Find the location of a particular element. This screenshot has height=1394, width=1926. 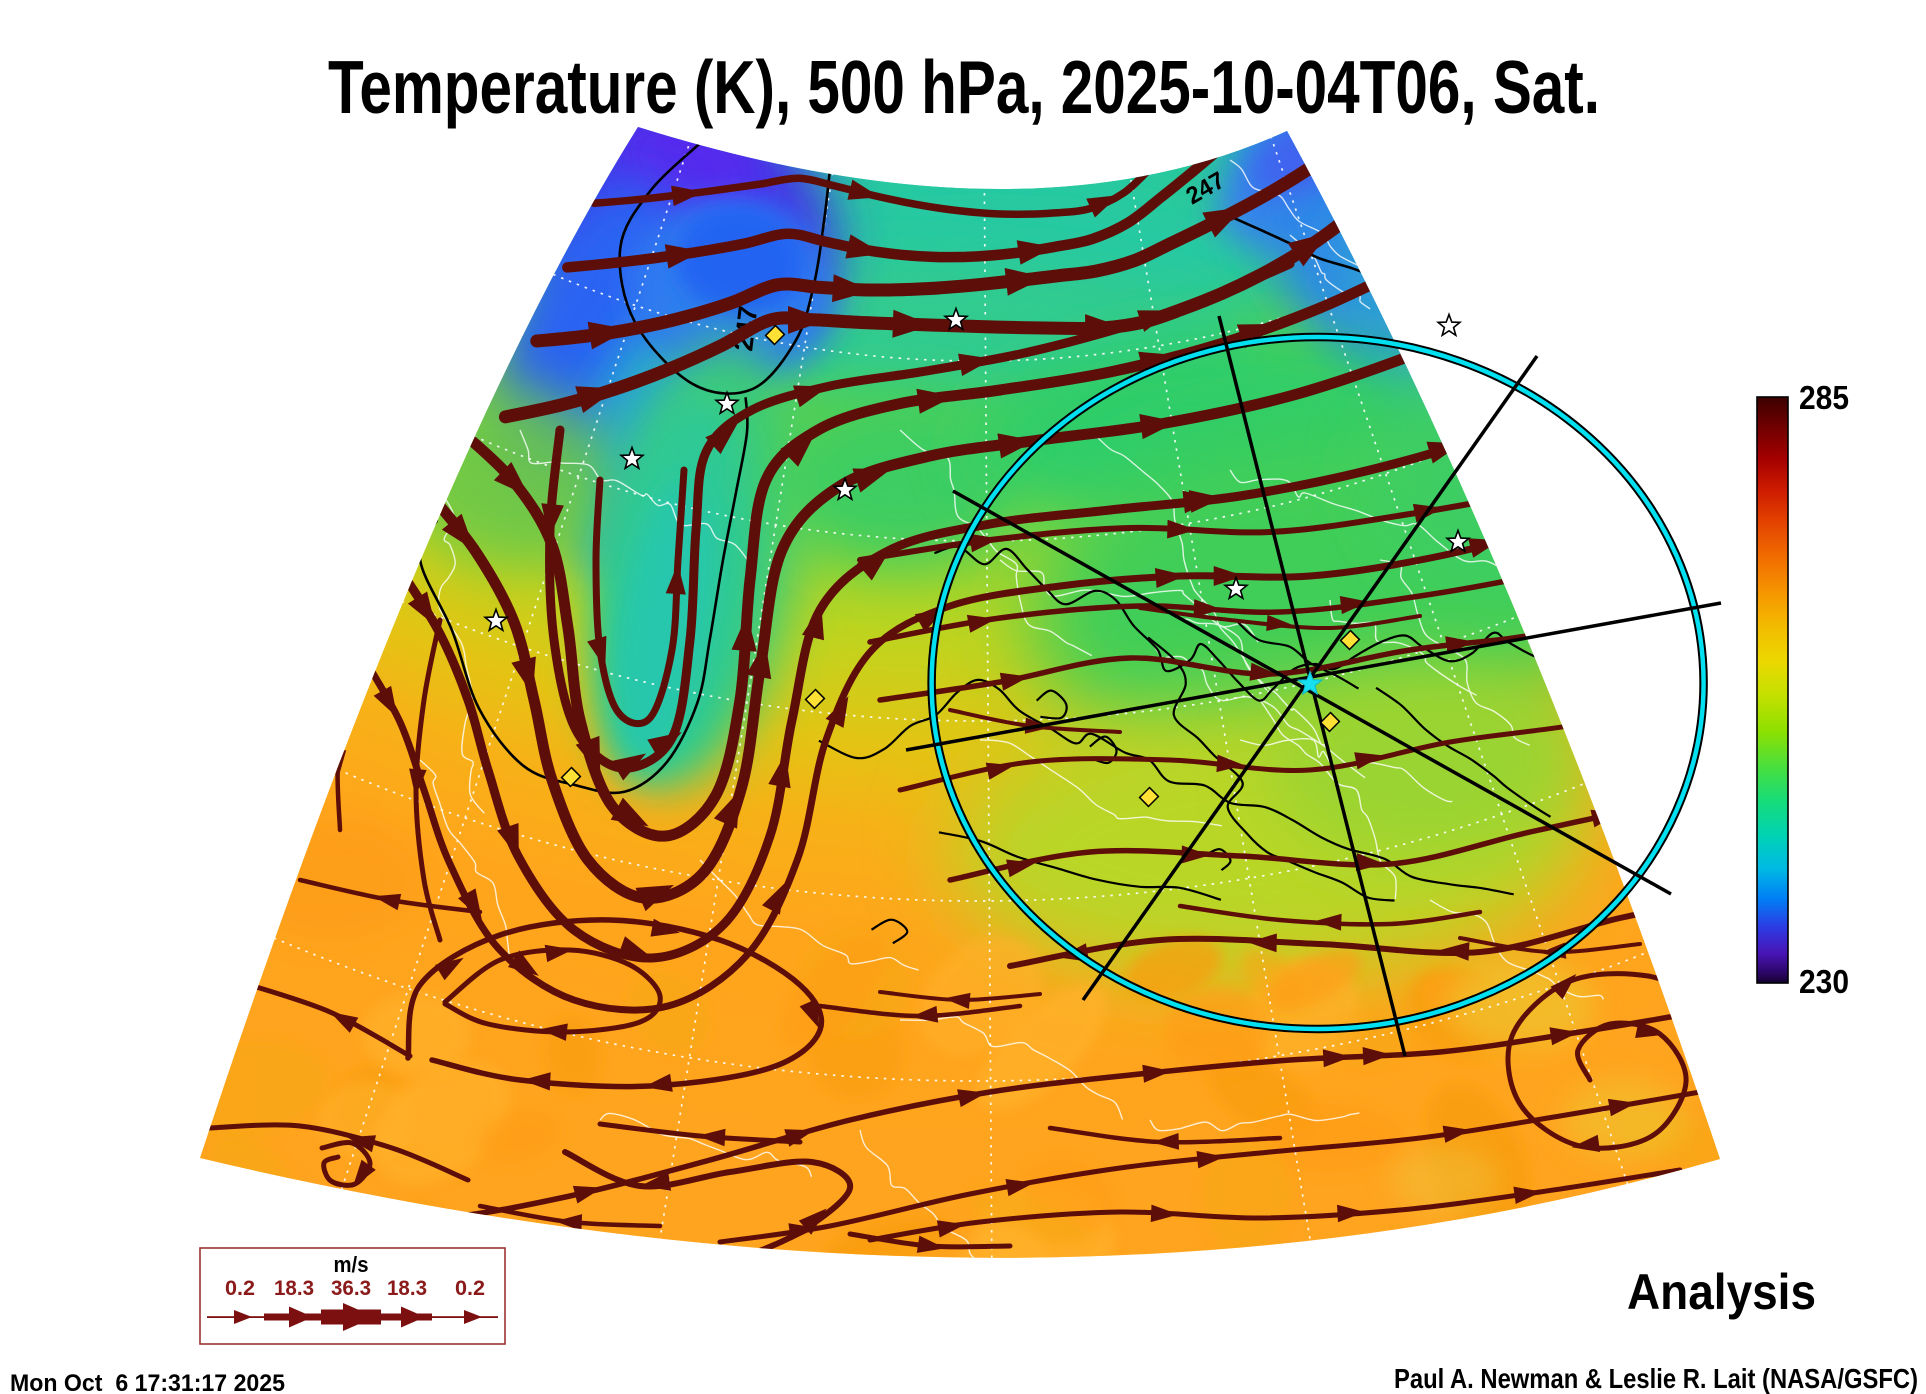

svg-text: Analysis is located at coordinates (1721, 1292).